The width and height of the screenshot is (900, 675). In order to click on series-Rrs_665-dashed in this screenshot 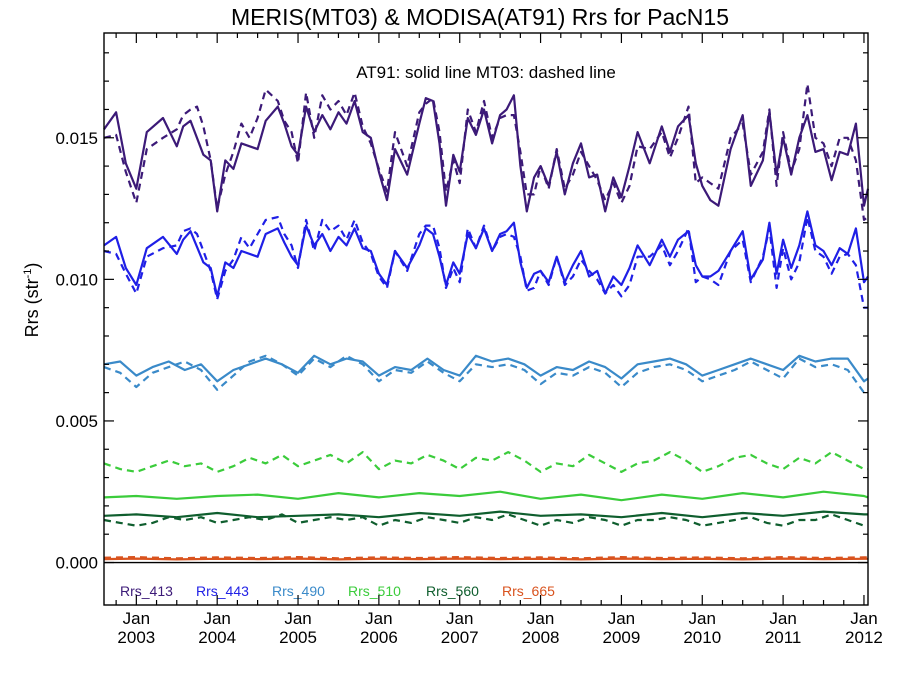, I will do `click(485, 557)`.